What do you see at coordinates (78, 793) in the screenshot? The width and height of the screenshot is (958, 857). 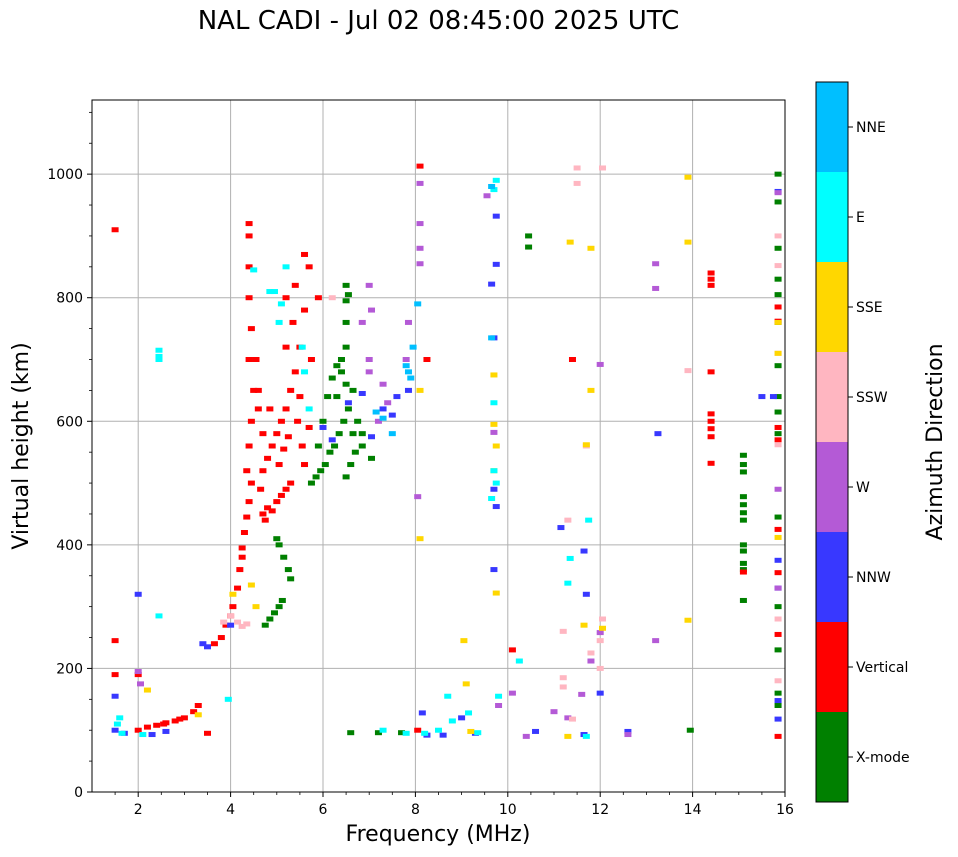 I see `y-tick-label: 0` at bounding box center [78, 793].